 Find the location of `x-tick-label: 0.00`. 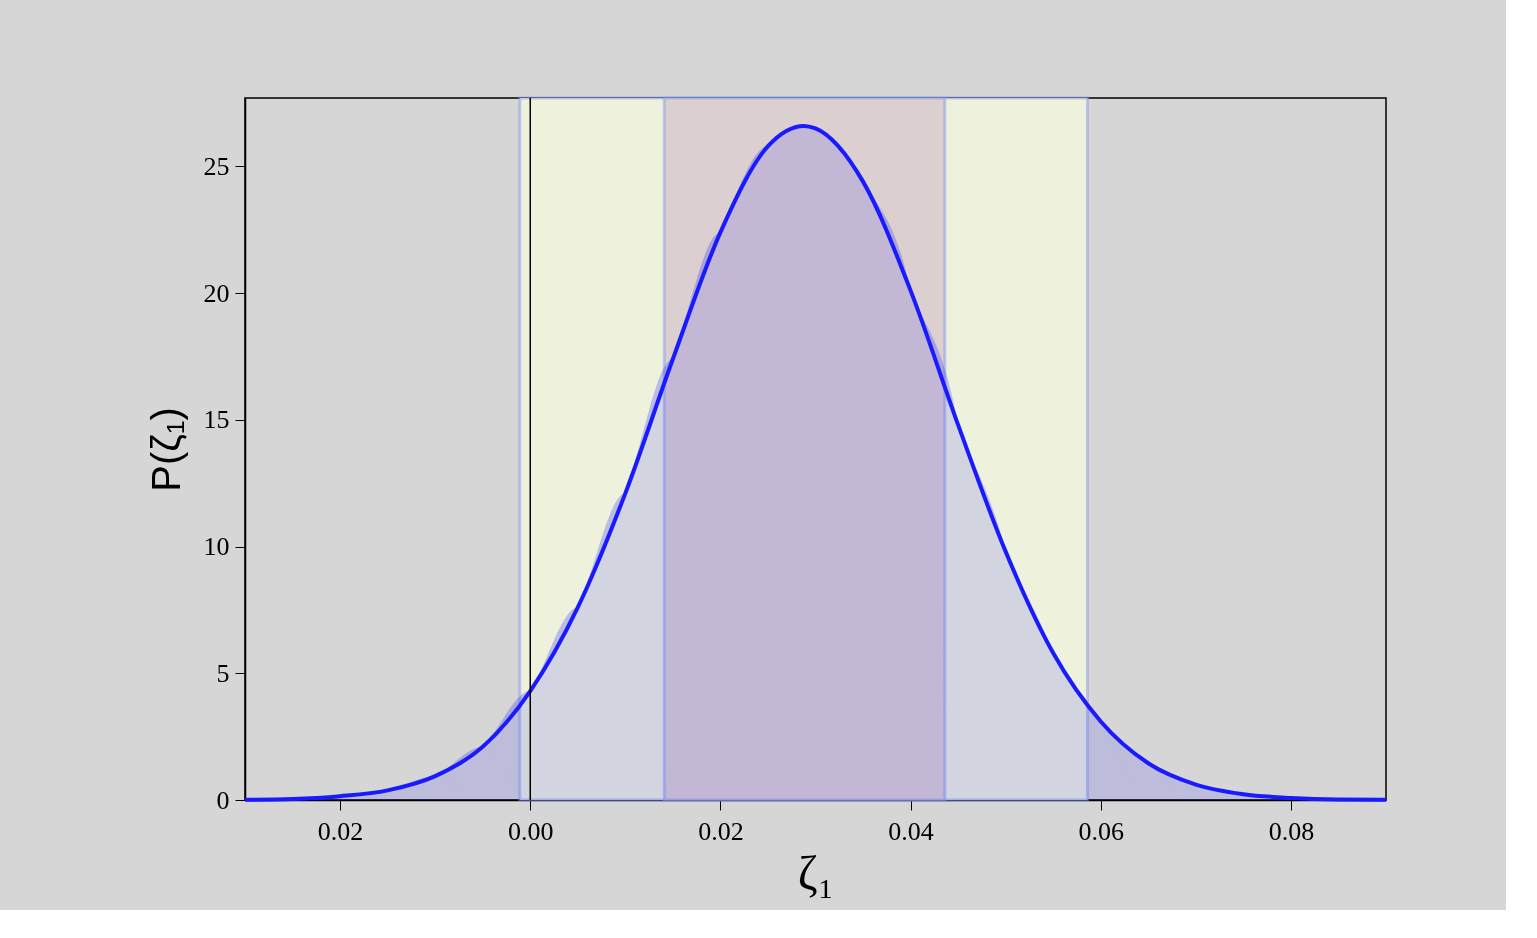

x-tick-label: 0.00 is located at coordinates (531, 831).